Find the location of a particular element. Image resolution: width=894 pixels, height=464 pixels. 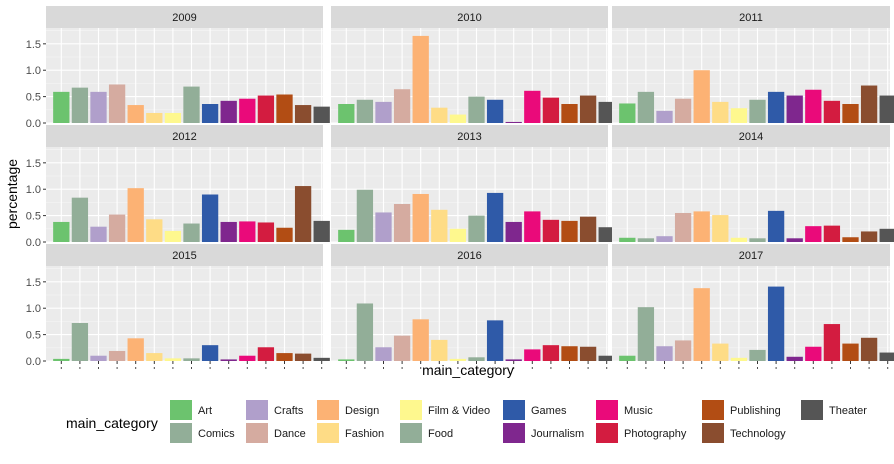

facet-strip-label: 2017 is located at coordinates (751, 256).